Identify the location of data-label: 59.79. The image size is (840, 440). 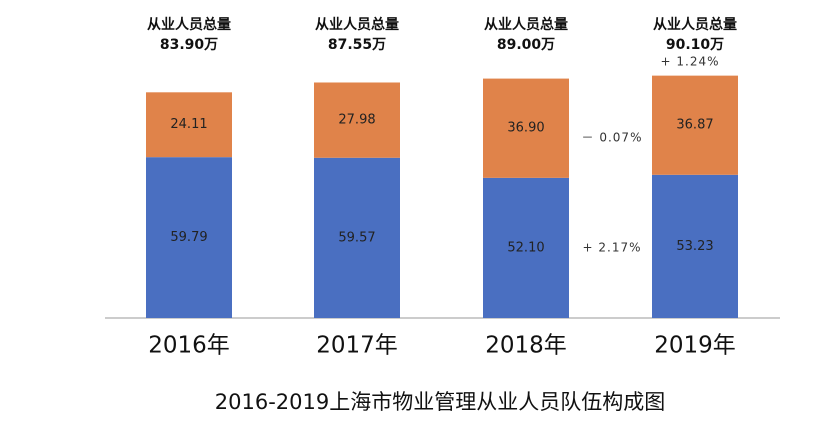
(188, 237).